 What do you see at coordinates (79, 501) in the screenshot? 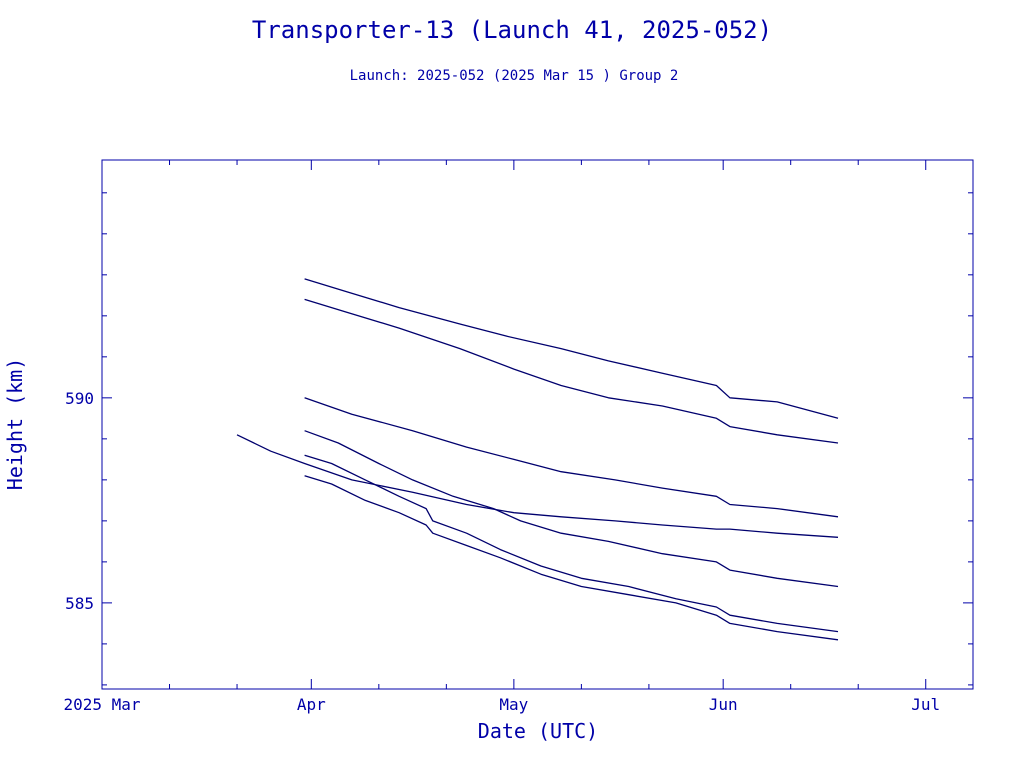
I see `y-tick-labels: 585 590` at bounding box center [79, 501].